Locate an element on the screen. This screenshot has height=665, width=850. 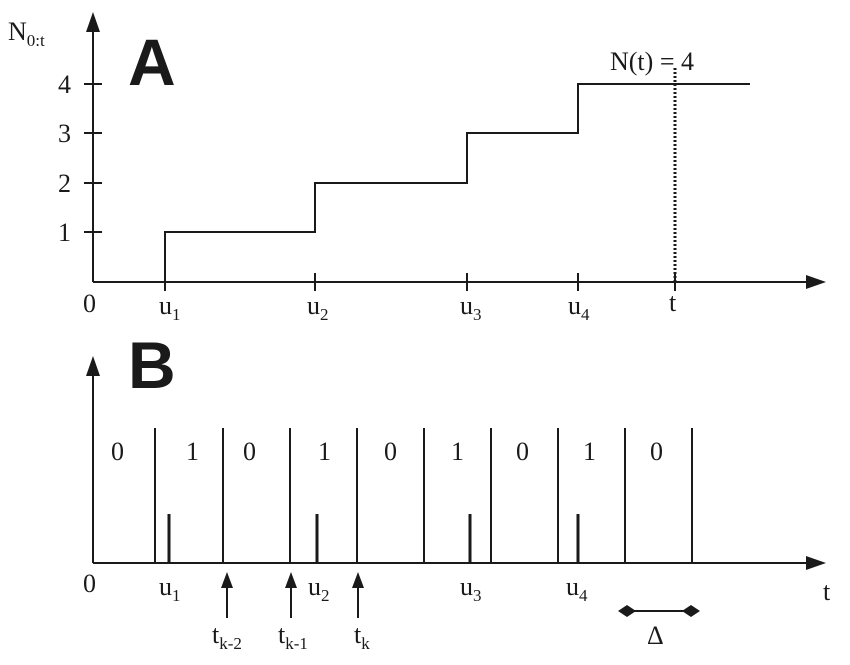
y-tick-label-3: 3 is located at coordinates (64, 133).